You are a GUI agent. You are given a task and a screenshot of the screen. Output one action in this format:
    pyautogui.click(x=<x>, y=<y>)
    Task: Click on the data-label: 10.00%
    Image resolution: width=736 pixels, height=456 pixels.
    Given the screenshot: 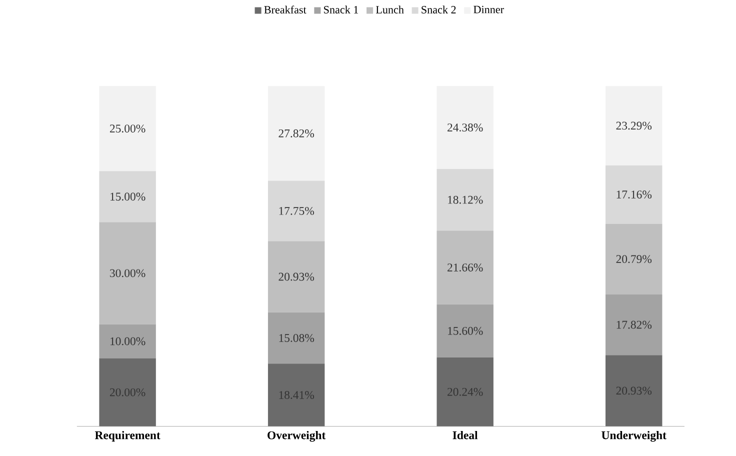 What is the action you would take?
    pyautogui.click(x=128, y=341)
    